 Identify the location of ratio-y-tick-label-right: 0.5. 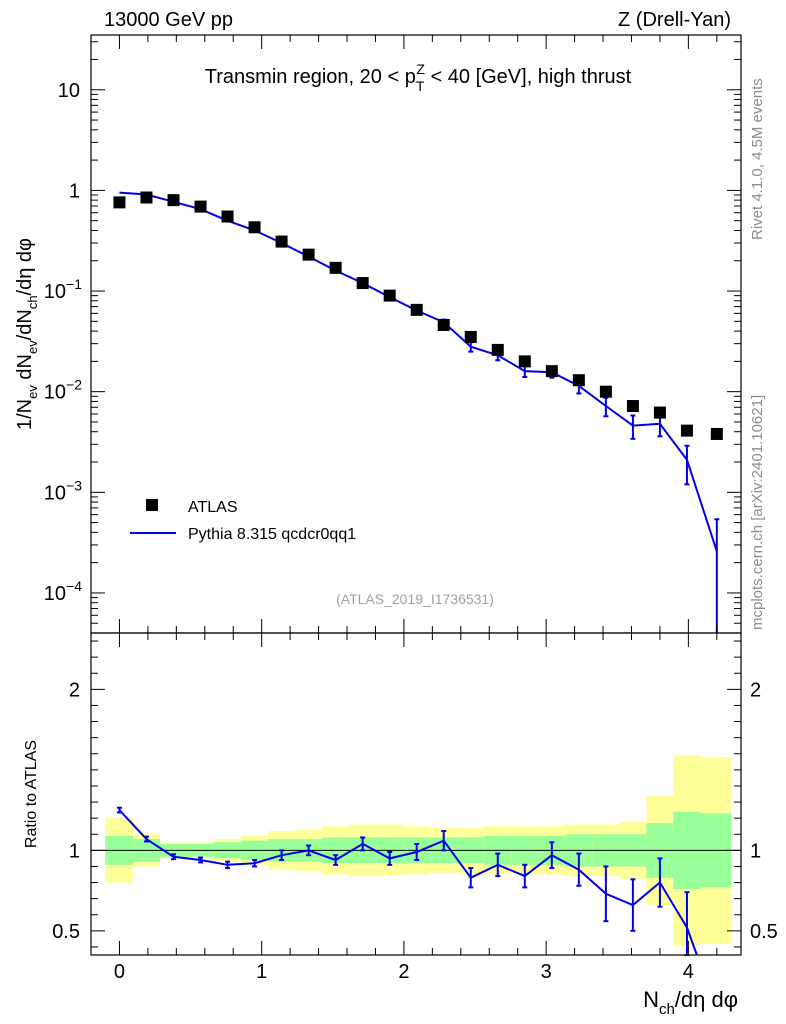
(764, 932).